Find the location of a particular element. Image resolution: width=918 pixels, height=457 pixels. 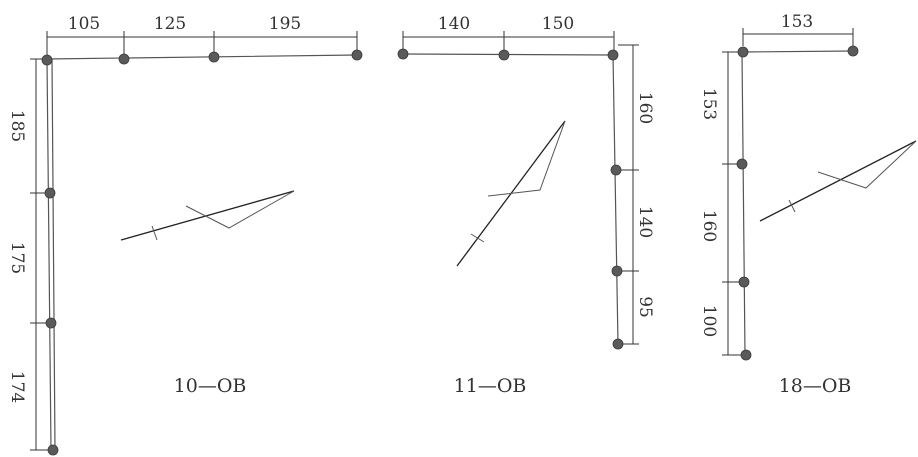

panel-2-compass-needle is located at coordinates (511, 193).